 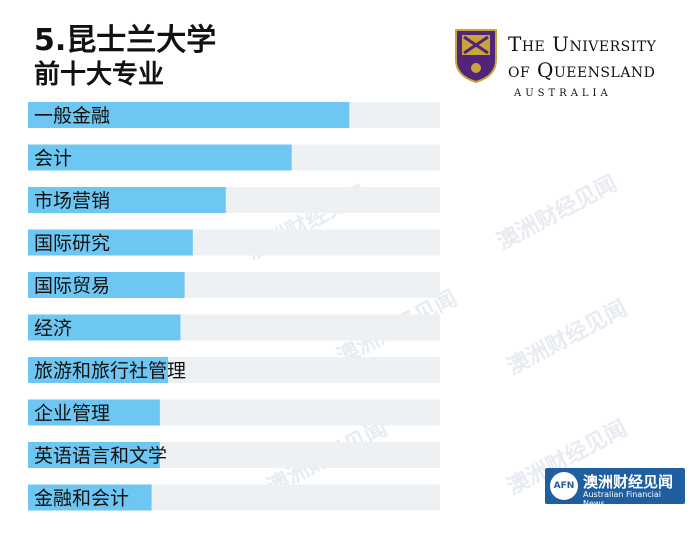 What do you see at coordinates (564, 486) in the screenshot?
I see `afn-logo-icon: AFN` at bounding box center [564, 486].